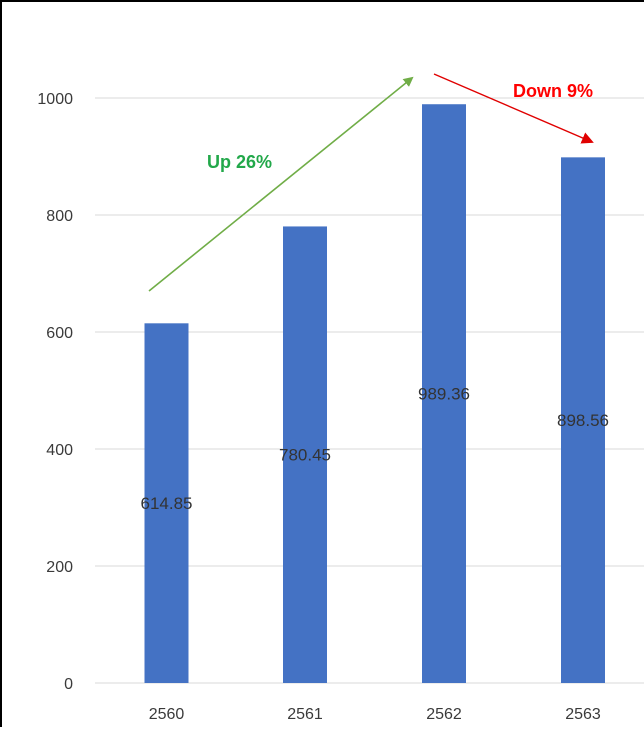 Image resolution: width=644 pixels, height=729 pixels. What do you see at coordinates (513, 108) in the screenshot?
I see `down-arrow` at bounding box center [513, 108].